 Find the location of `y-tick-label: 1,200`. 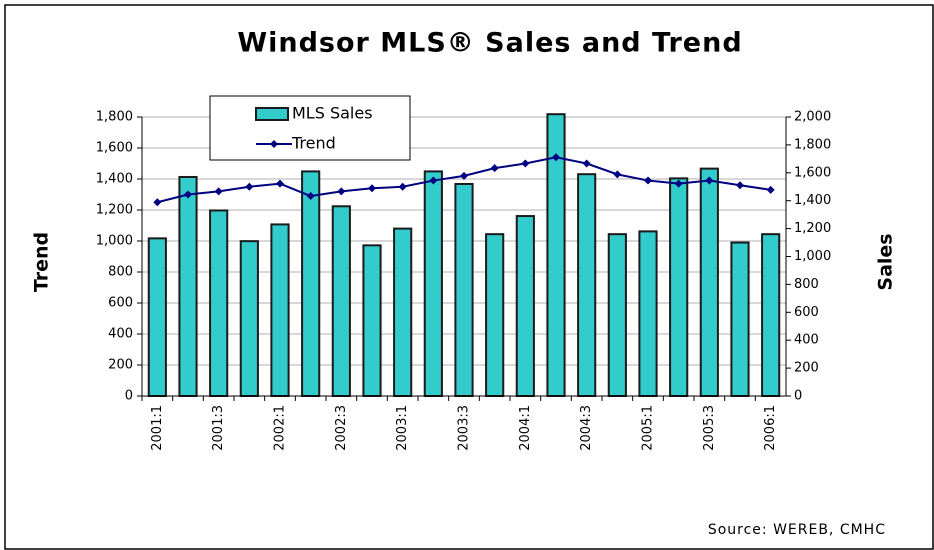

y-tick-label: 1,200 is located at coordinates (114, 210).